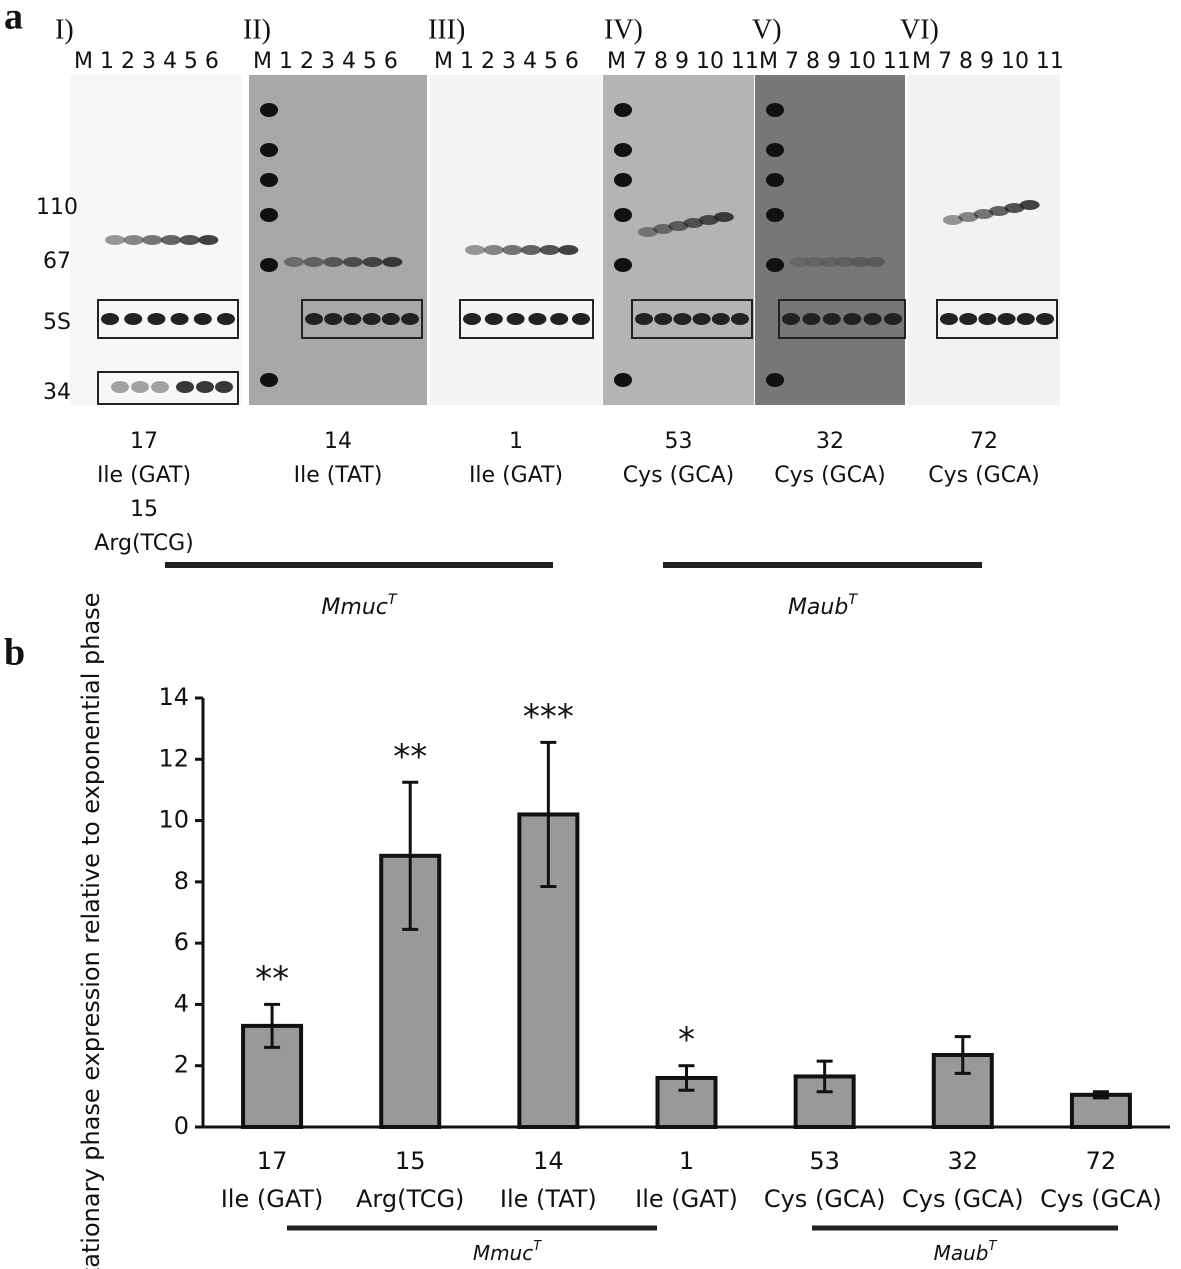  What do you see at coordinates (829, 475) in the screenshot?
I see `gel-caption: Cys (GCA)` at bounding box center [829, 475].